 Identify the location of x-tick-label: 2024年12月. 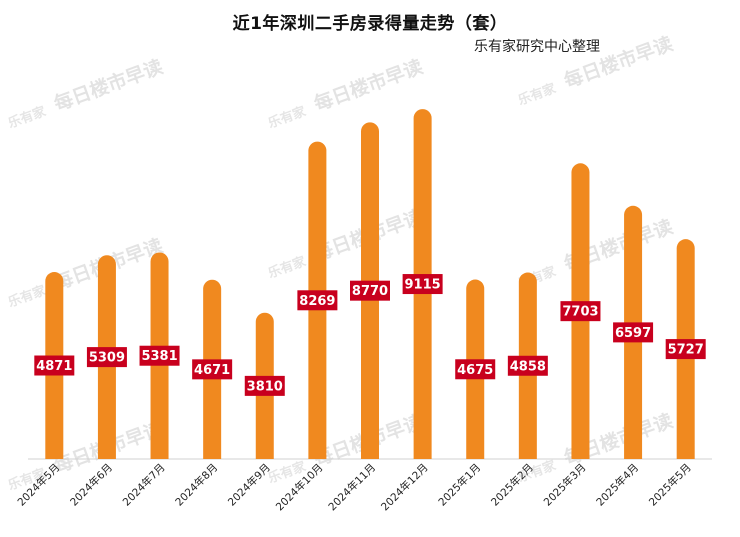
(404, 487).